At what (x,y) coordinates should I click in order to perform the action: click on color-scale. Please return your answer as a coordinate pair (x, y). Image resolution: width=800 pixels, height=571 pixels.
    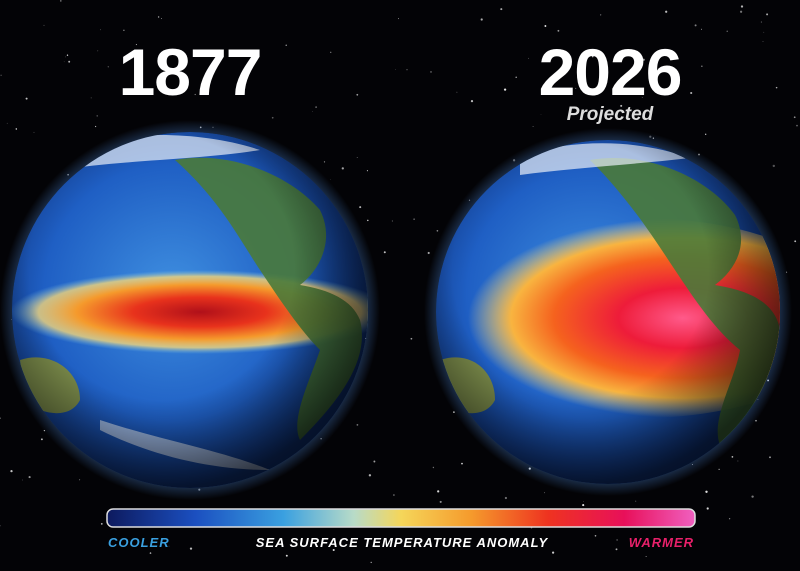
    Looking at the image, I should click on (401, 518).